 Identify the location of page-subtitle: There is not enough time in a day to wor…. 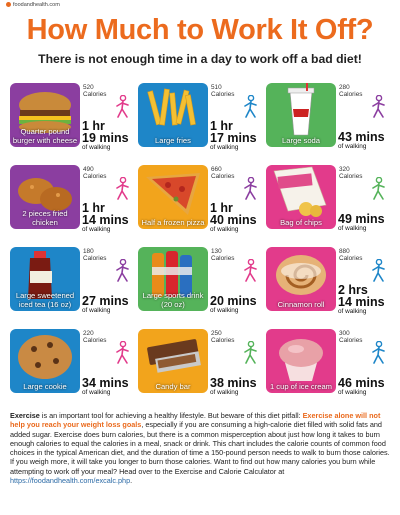
(200, 59).